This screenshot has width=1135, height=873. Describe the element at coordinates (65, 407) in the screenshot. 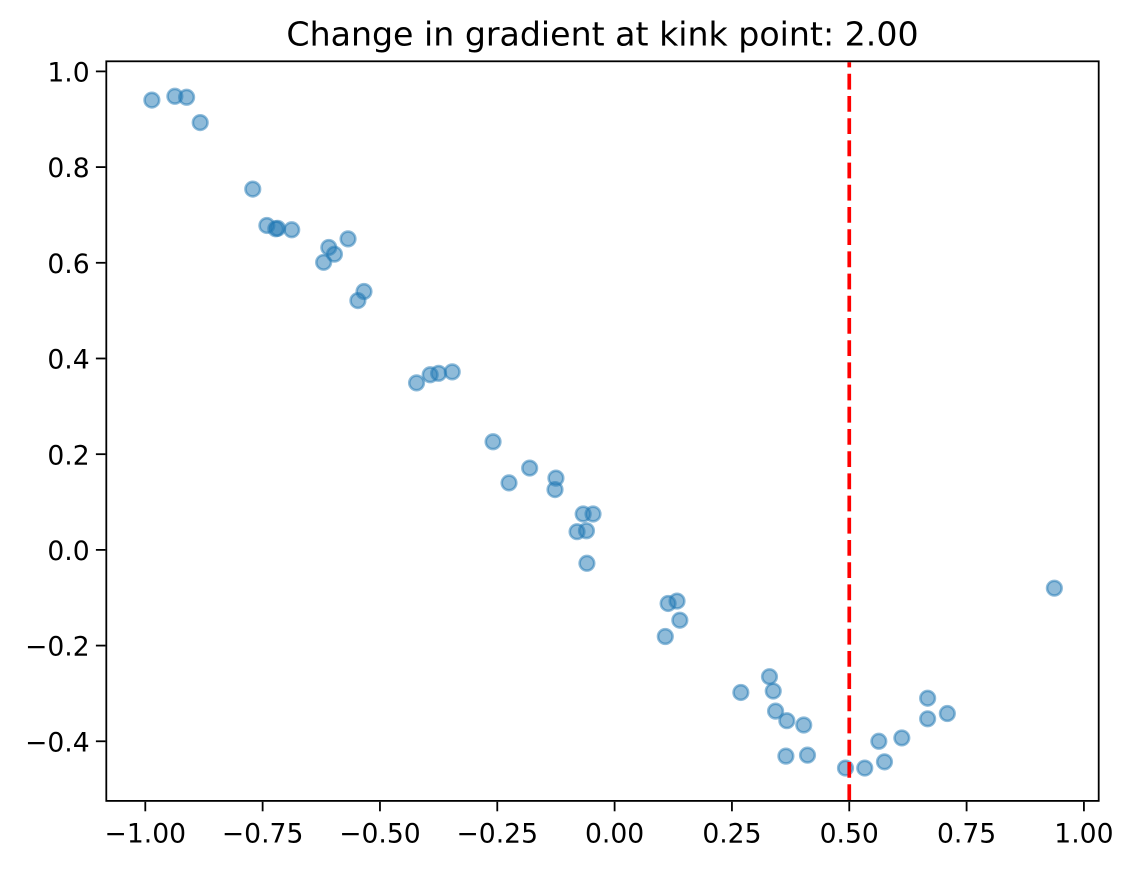

I see `y-axis-ticks: −0.4 −0.2 0.0 0.2 0.4 0.6 0.8 1.0` at that location.